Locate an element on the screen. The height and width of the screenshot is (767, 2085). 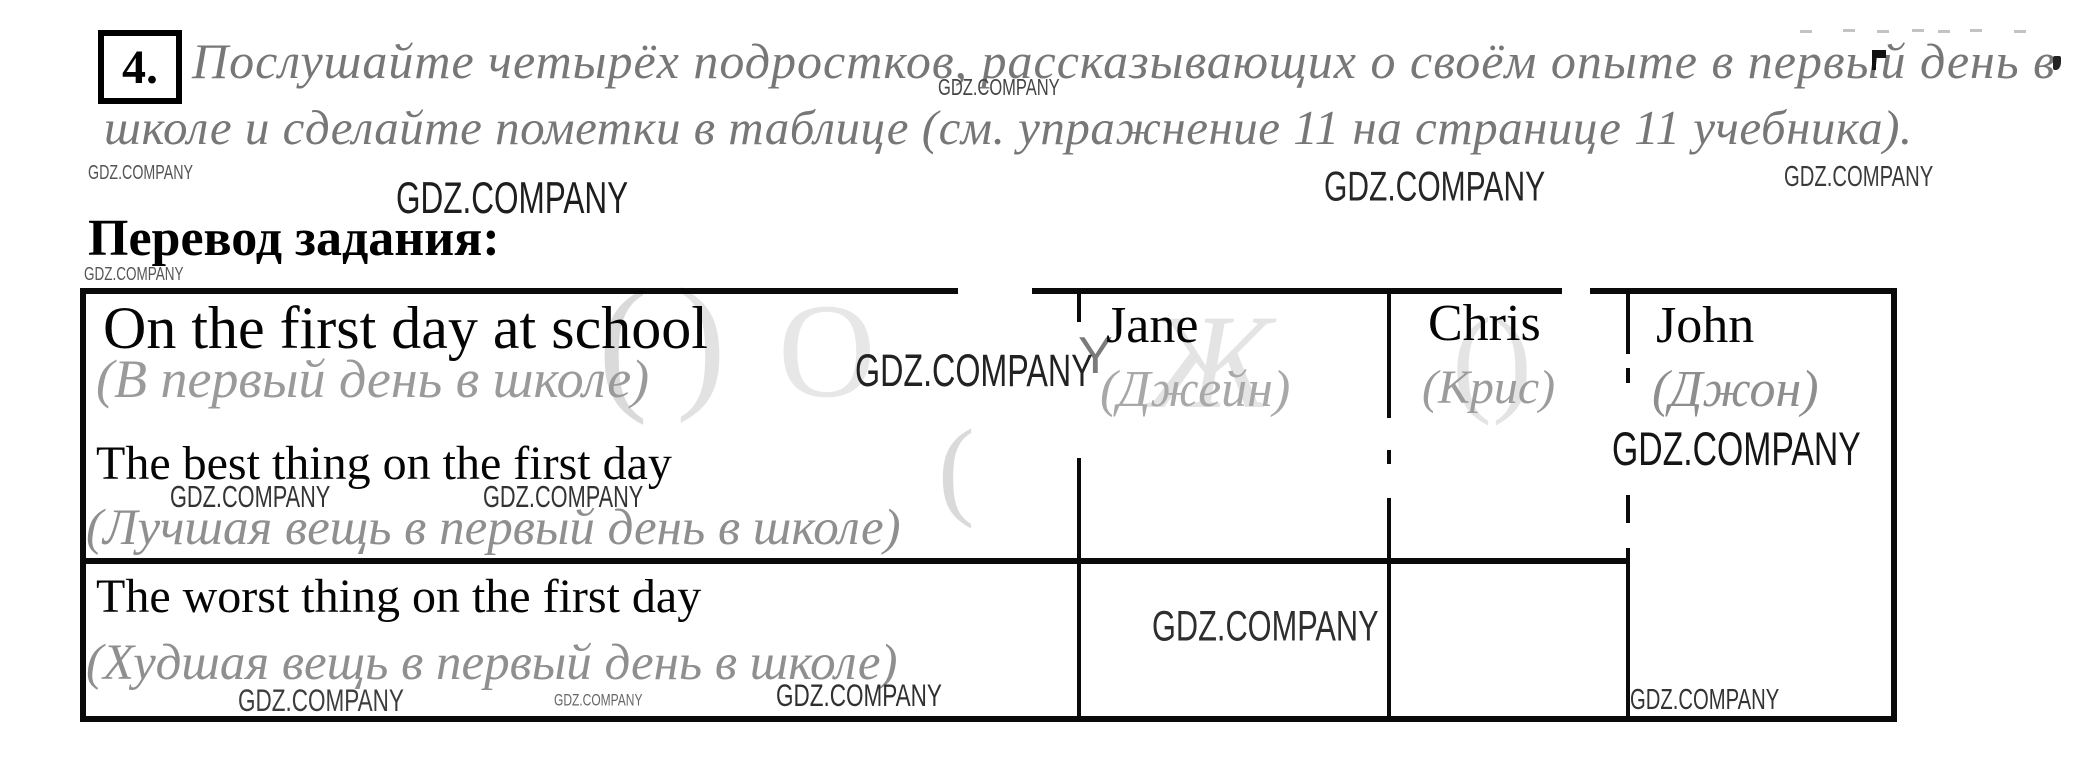
ghost-glyph: Ж is located at coordinates (1210, 362).